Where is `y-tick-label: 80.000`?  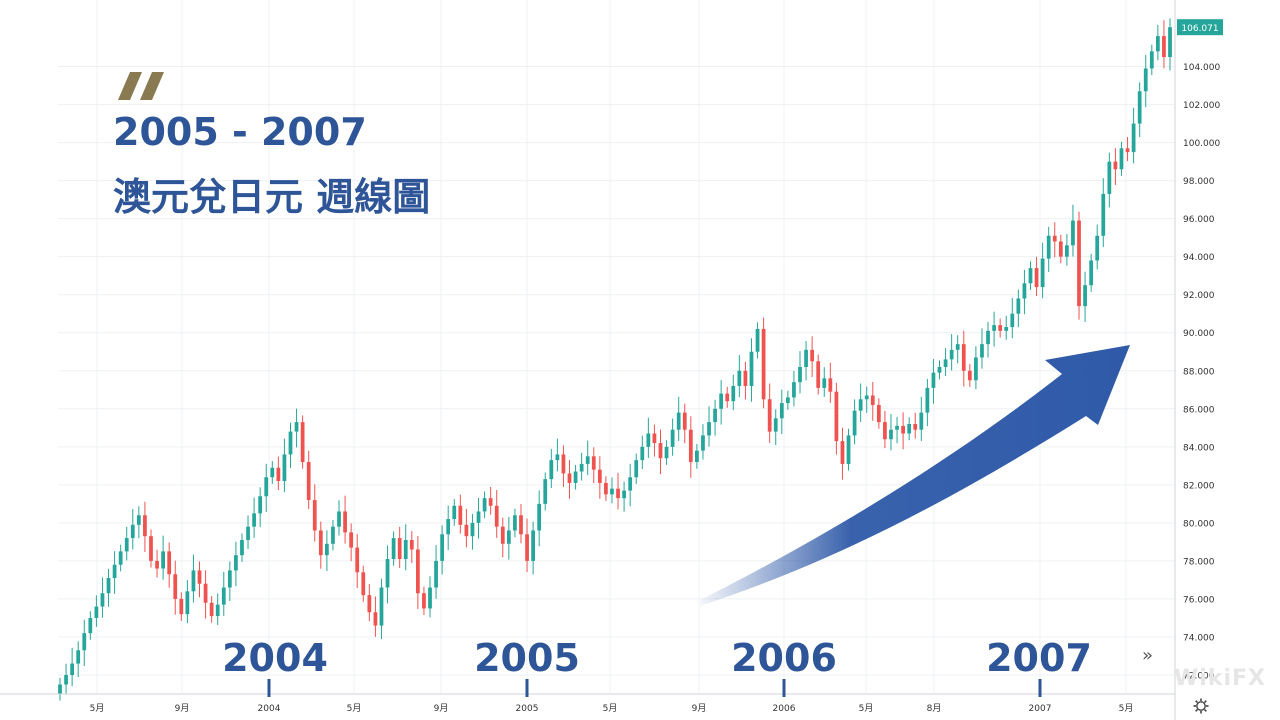
y-tick-label: 80.000 is located at coordinates (1199, 524).